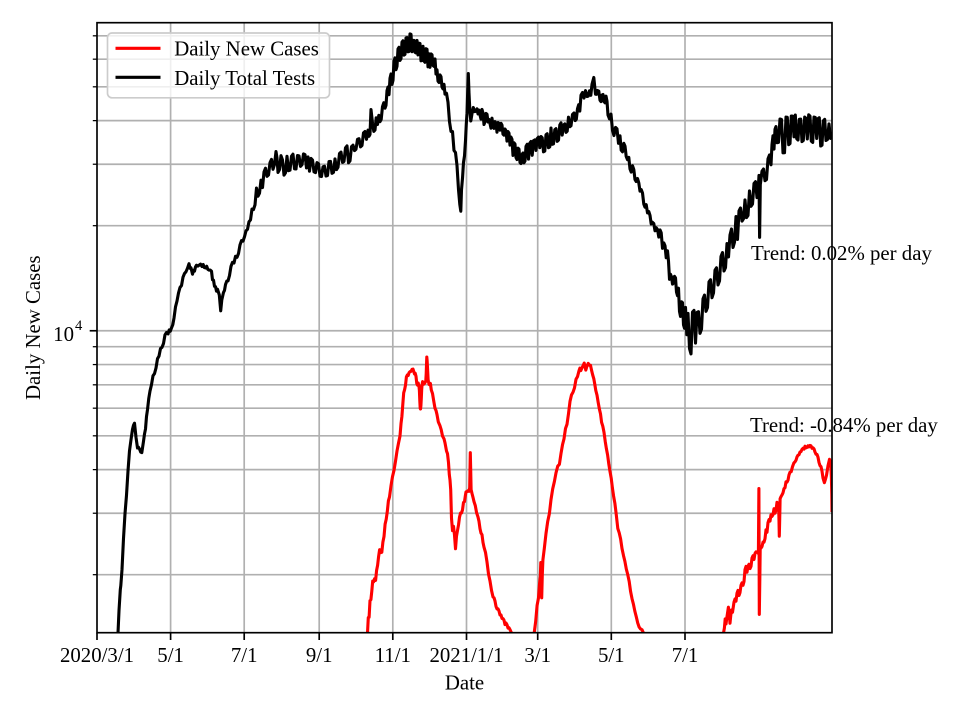  Describe the element at coordinates (464, 683) in the screenshot. I see `svg-text: Date` at that location.